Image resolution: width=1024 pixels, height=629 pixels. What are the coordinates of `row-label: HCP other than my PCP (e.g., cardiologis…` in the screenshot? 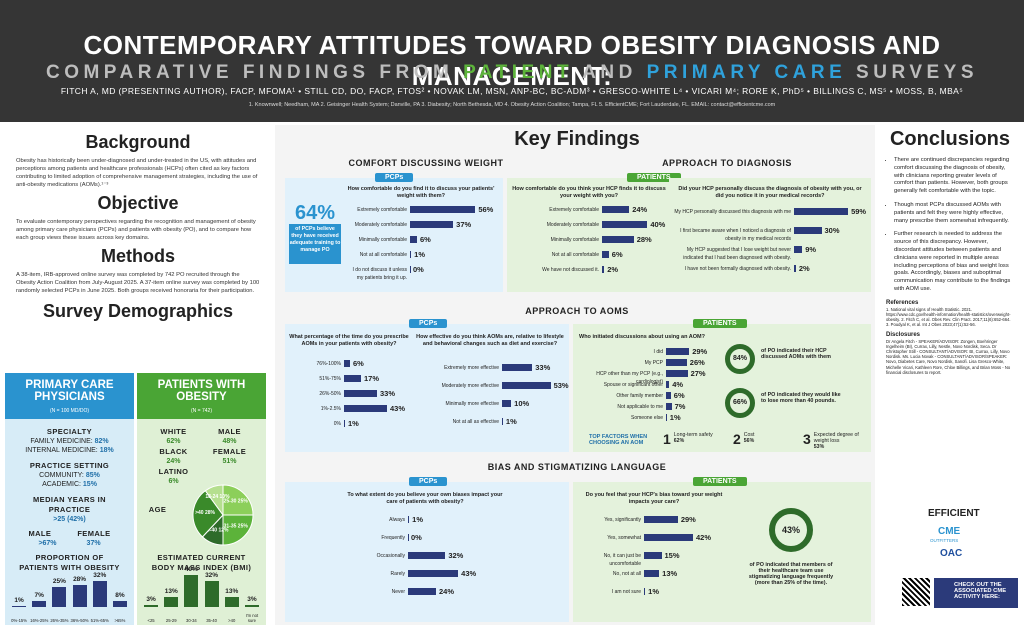 It's located at (629, 378).